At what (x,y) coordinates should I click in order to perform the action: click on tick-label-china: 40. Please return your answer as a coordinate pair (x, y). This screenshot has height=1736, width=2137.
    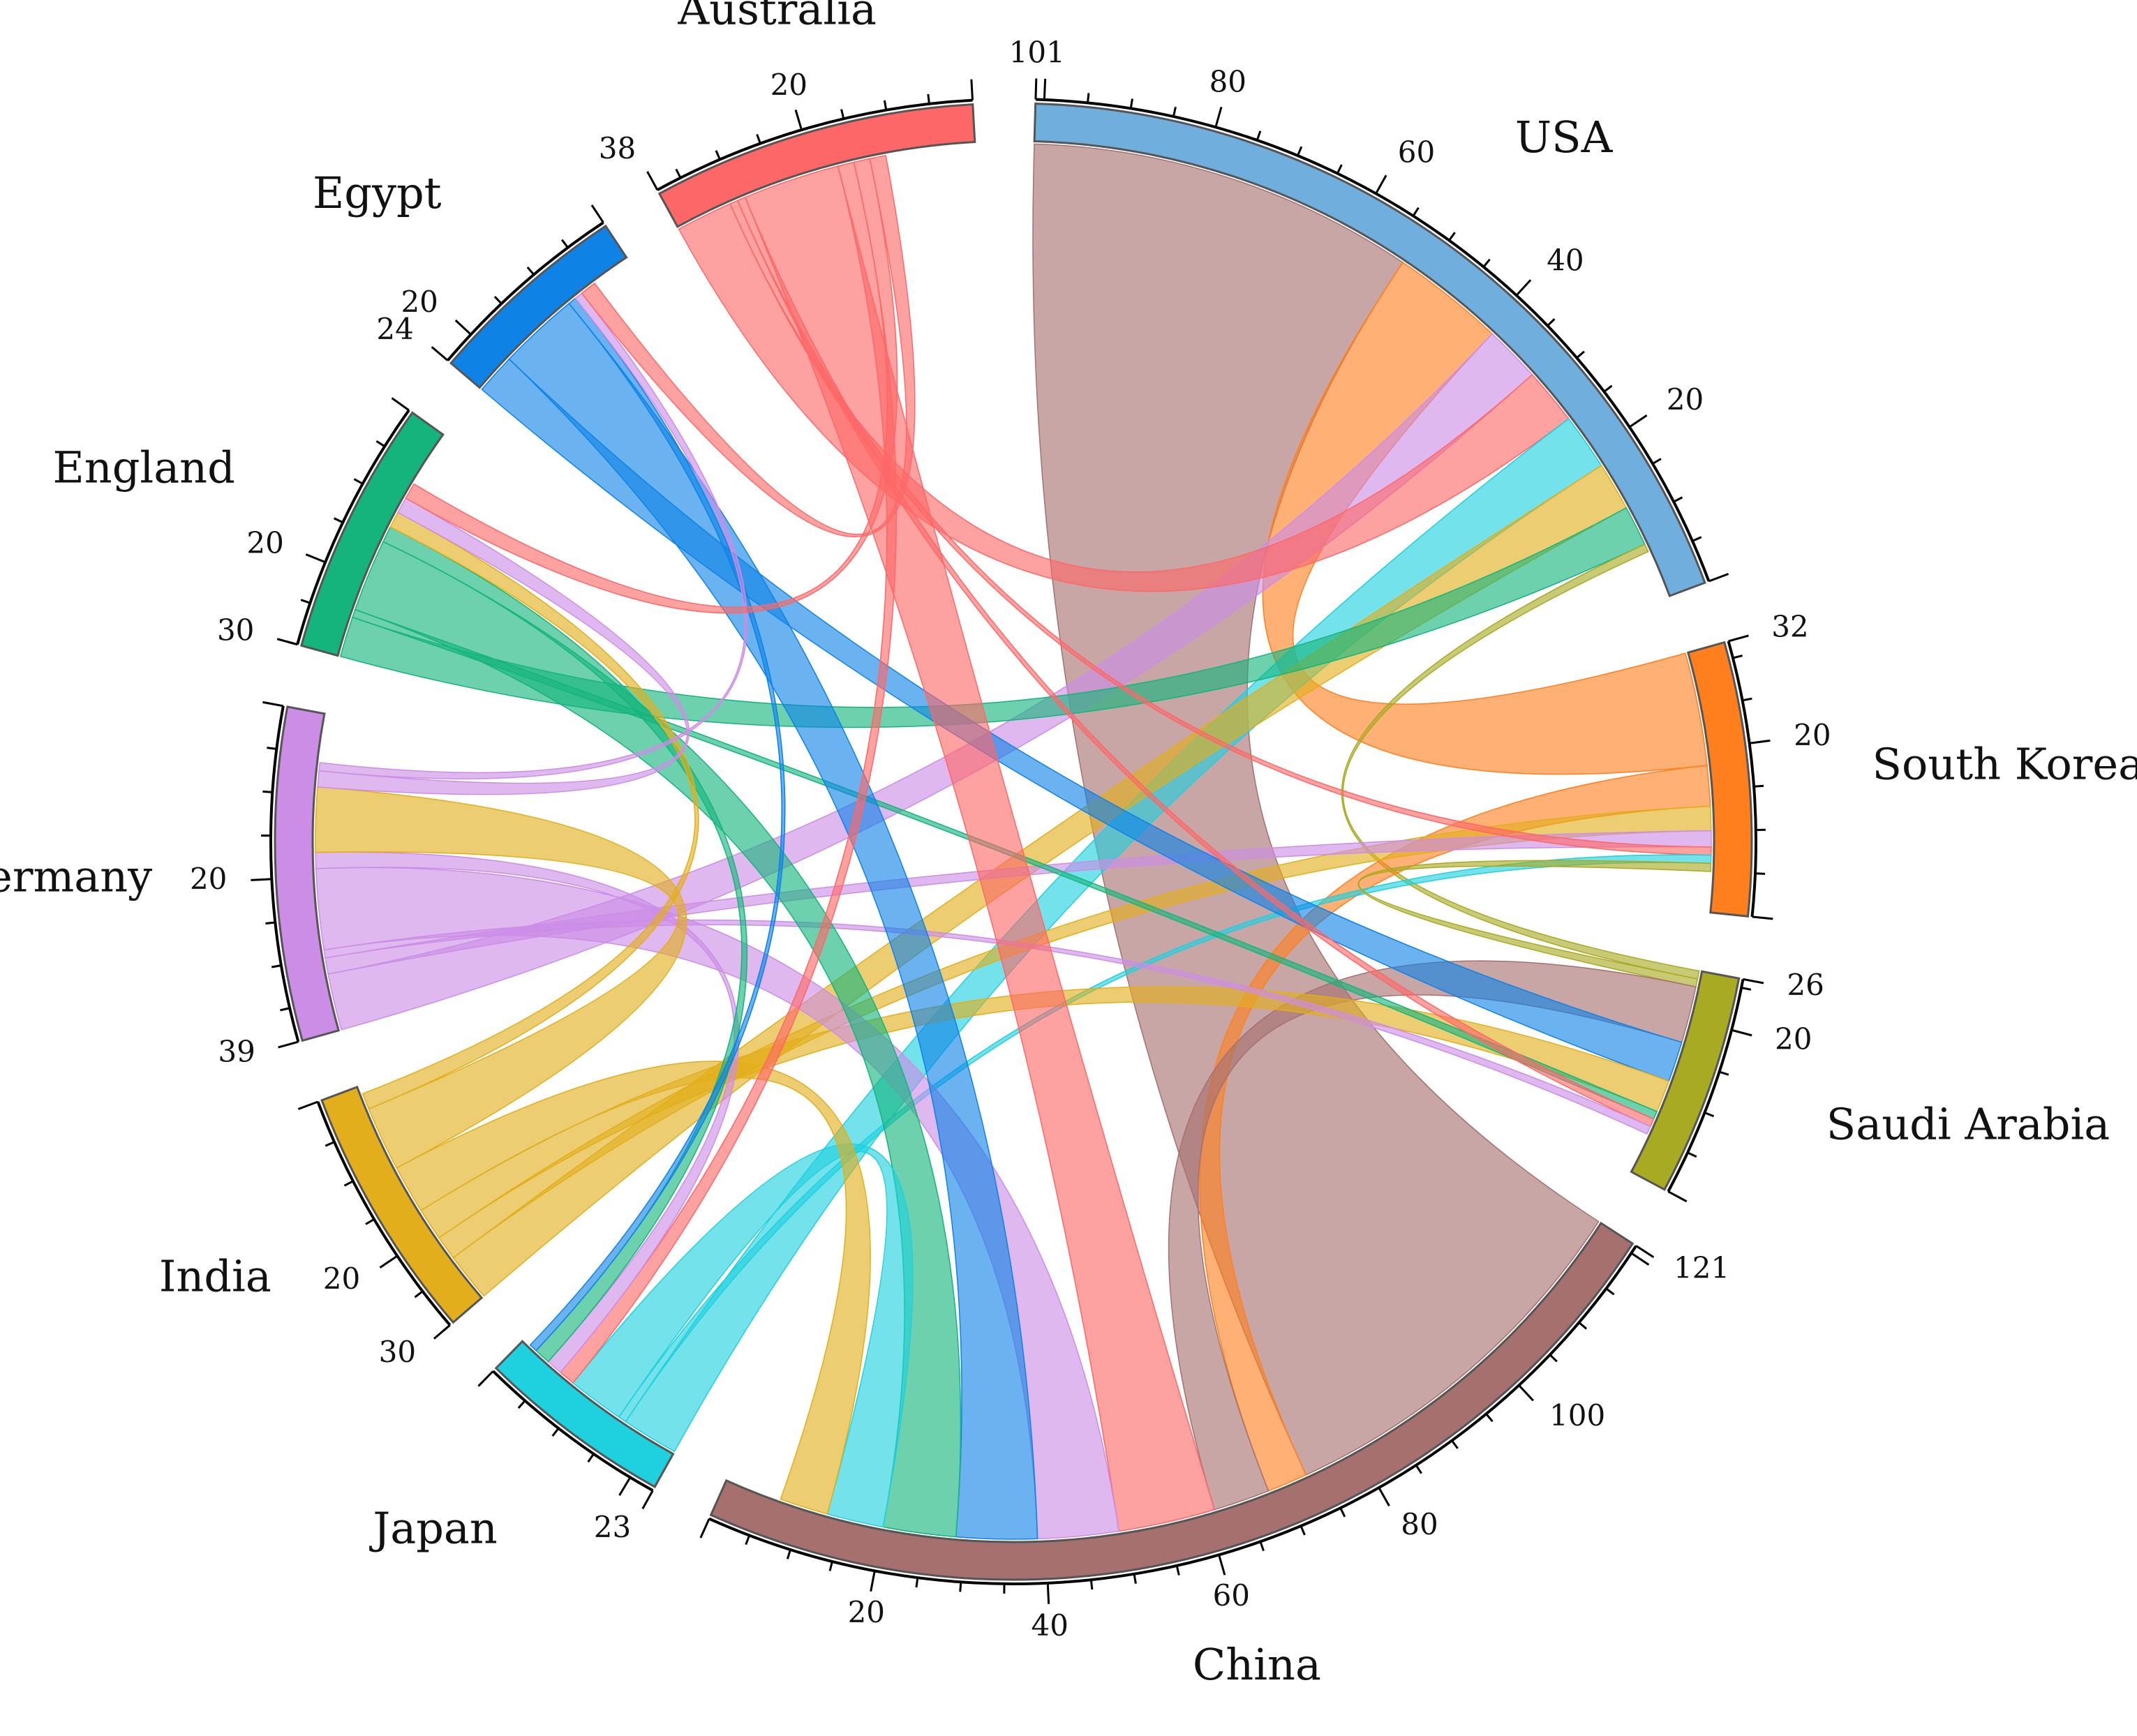
    Looking at the image, I should click on (1049, 1625).